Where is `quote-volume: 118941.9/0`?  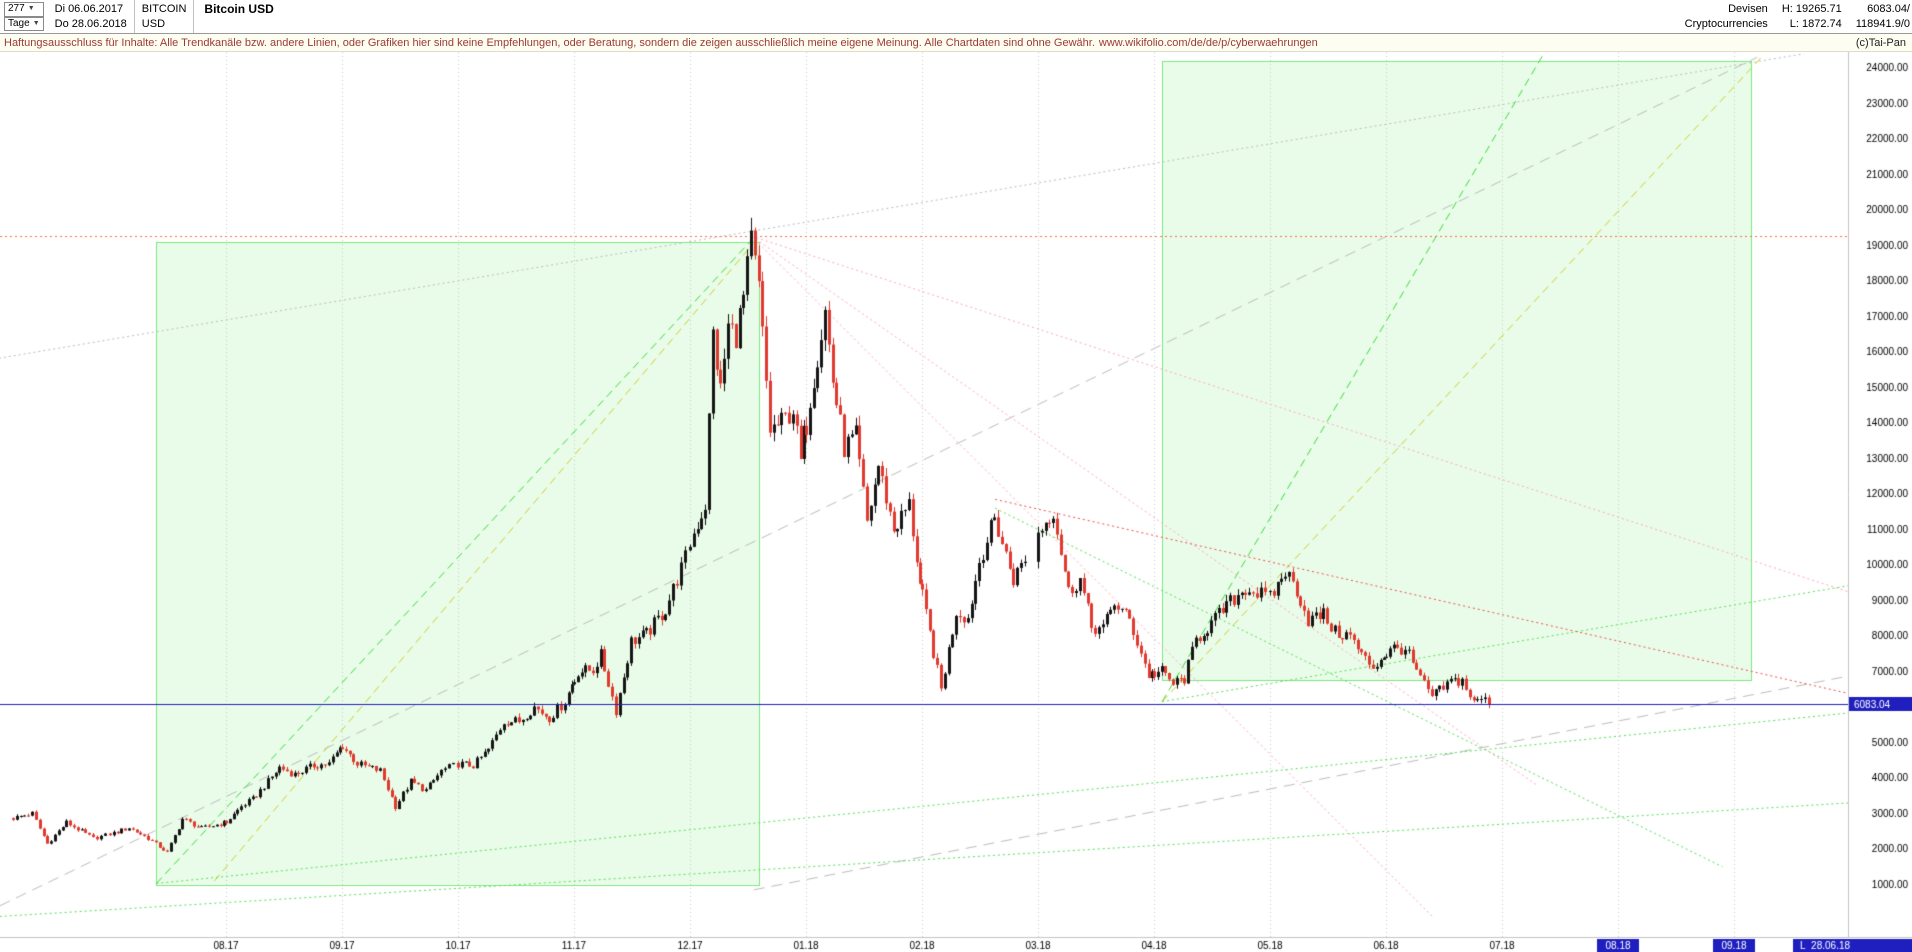 quote-volume: 118941.9/0 is located at coordinates (1882, 24).